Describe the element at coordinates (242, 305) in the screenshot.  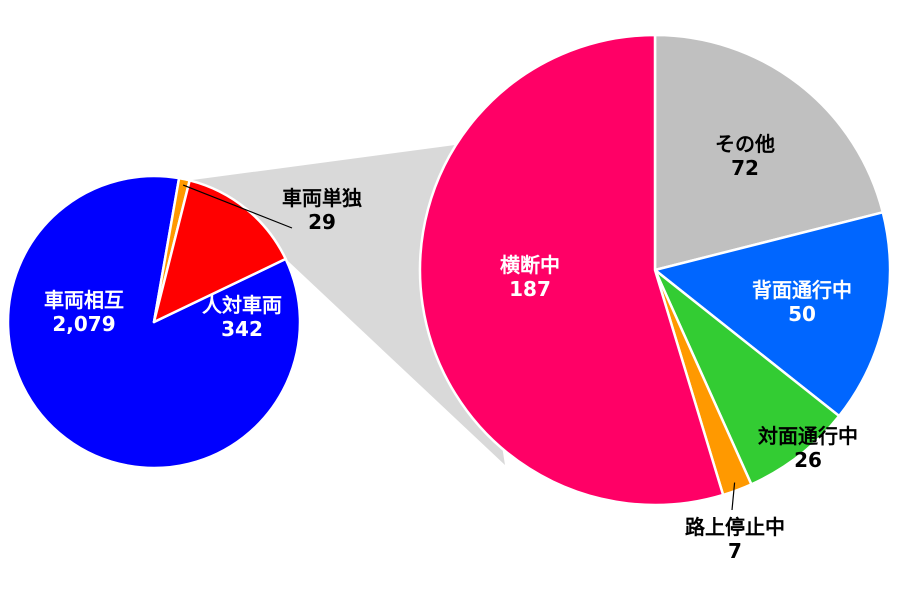
I see `main-label-2-name: 人対車両` at that location.